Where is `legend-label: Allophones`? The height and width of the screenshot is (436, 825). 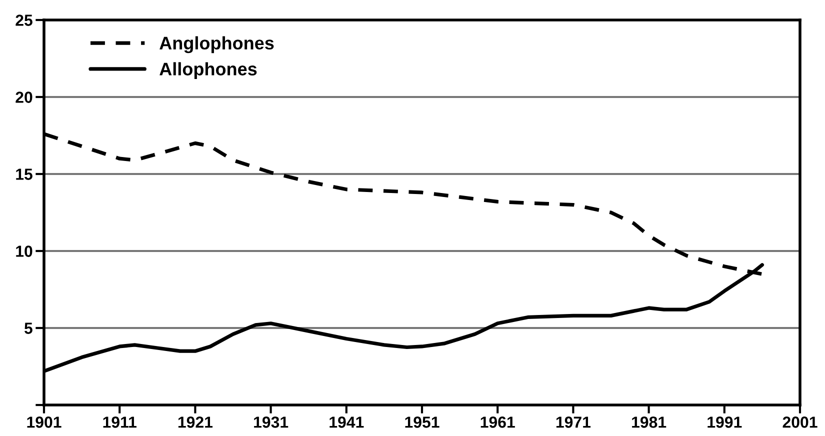 legend-label: Allophones is located at coordinates (208, 71).